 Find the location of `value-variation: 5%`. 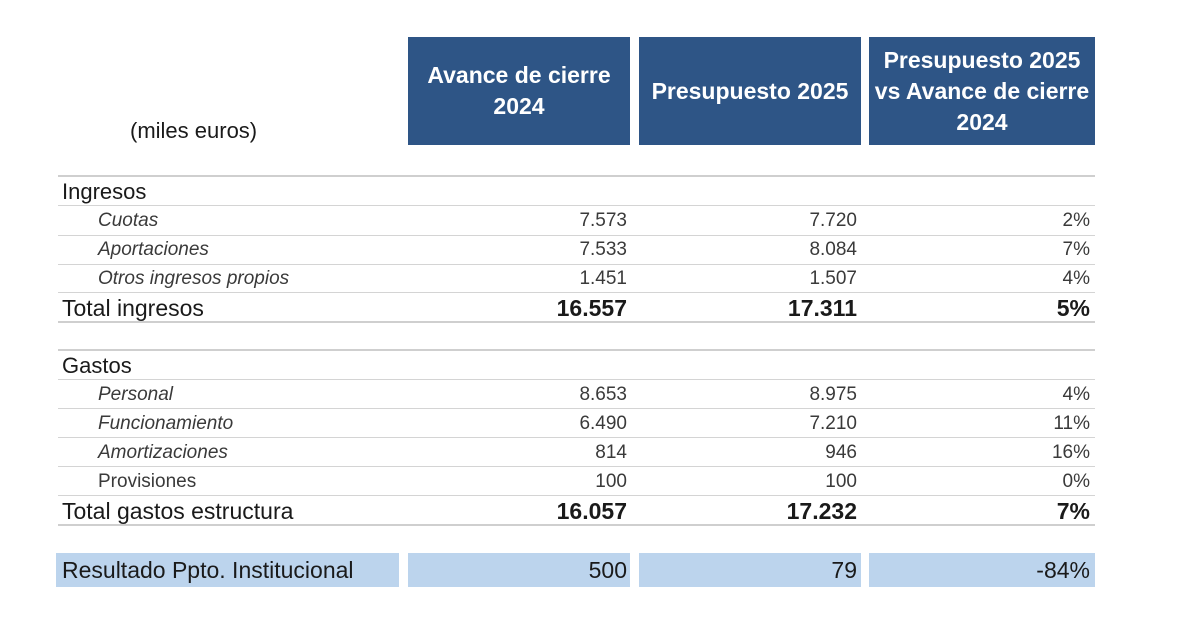

value-variation: 5% is located at coordinates (1073, 308).